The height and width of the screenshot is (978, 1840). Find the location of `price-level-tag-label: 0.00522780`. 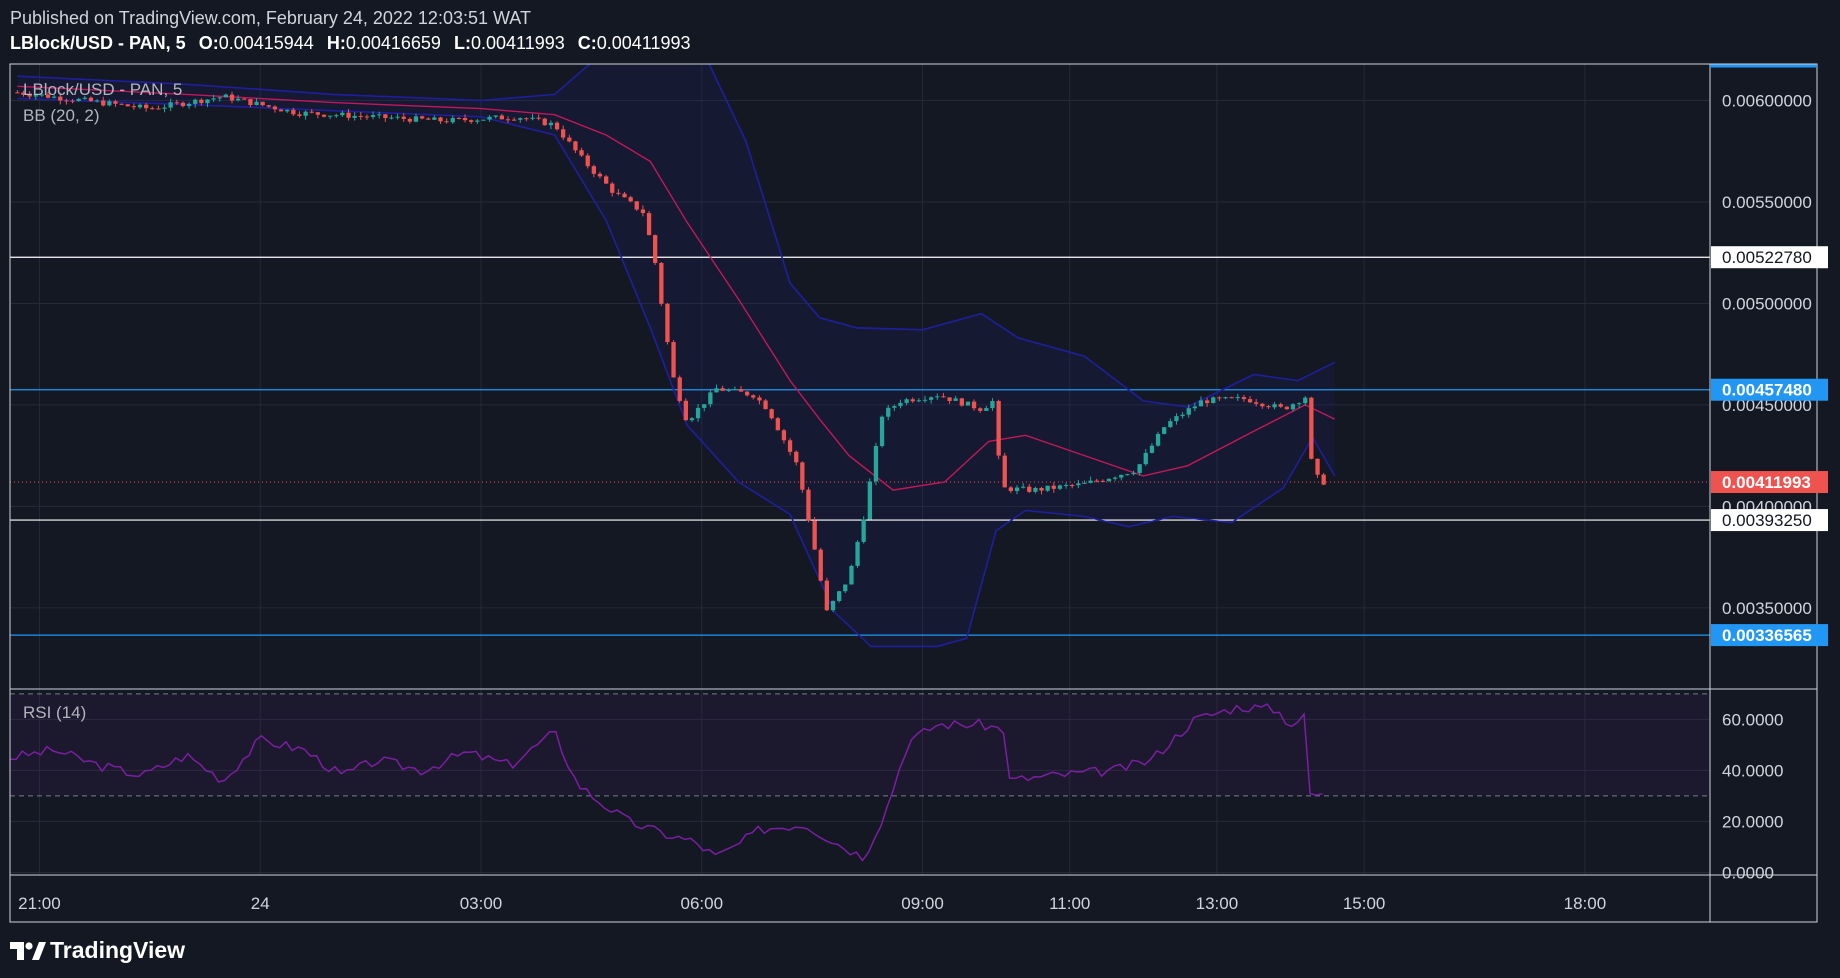

price-level-tag-label: 0.00522780 is located at coordinates (1767, 257).